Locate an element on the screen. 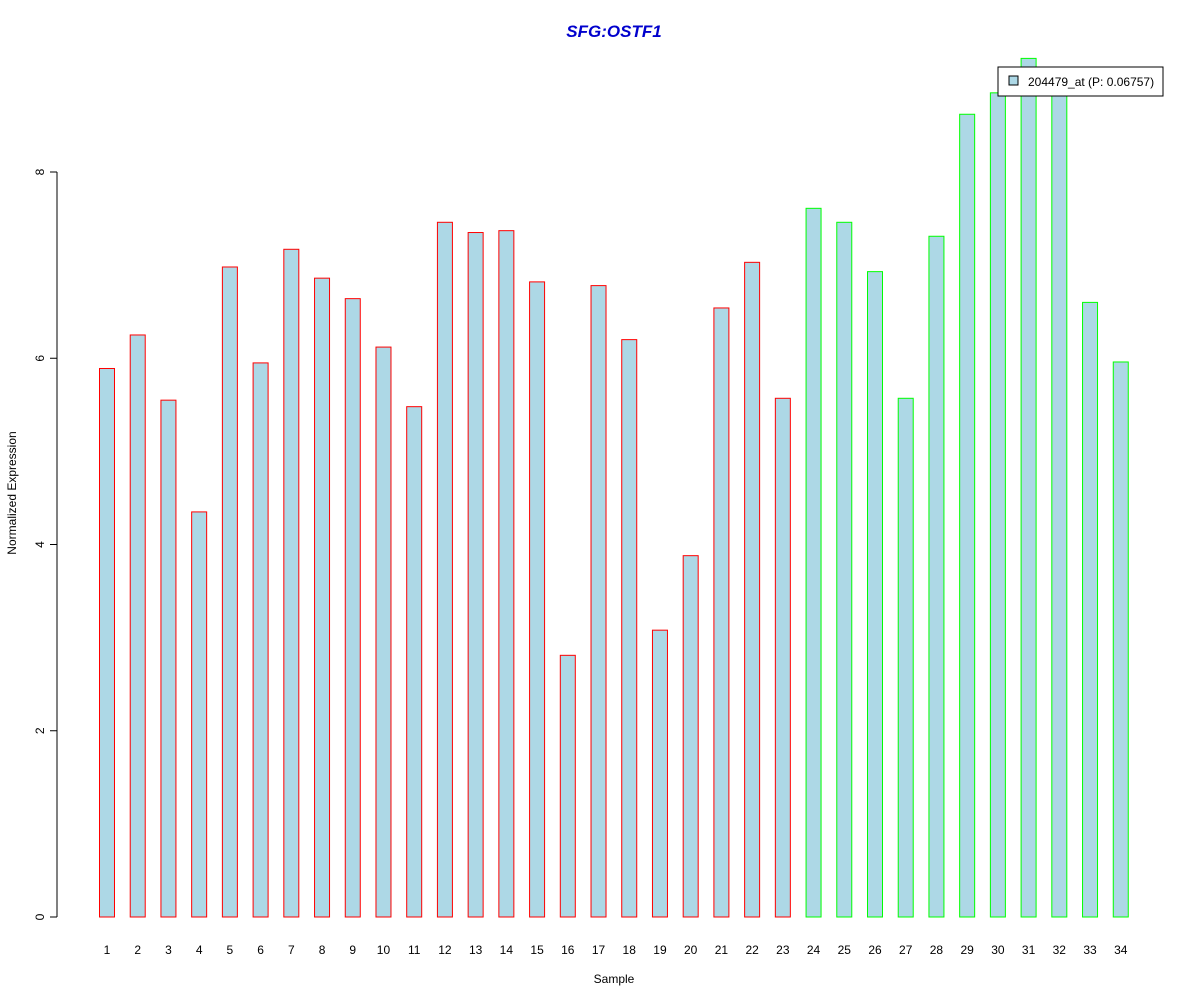 Image resolution: width=1200 pixels, height=1000 pixels. chart-title: SFG:OSTF1 is located at coordinates (613, 31).